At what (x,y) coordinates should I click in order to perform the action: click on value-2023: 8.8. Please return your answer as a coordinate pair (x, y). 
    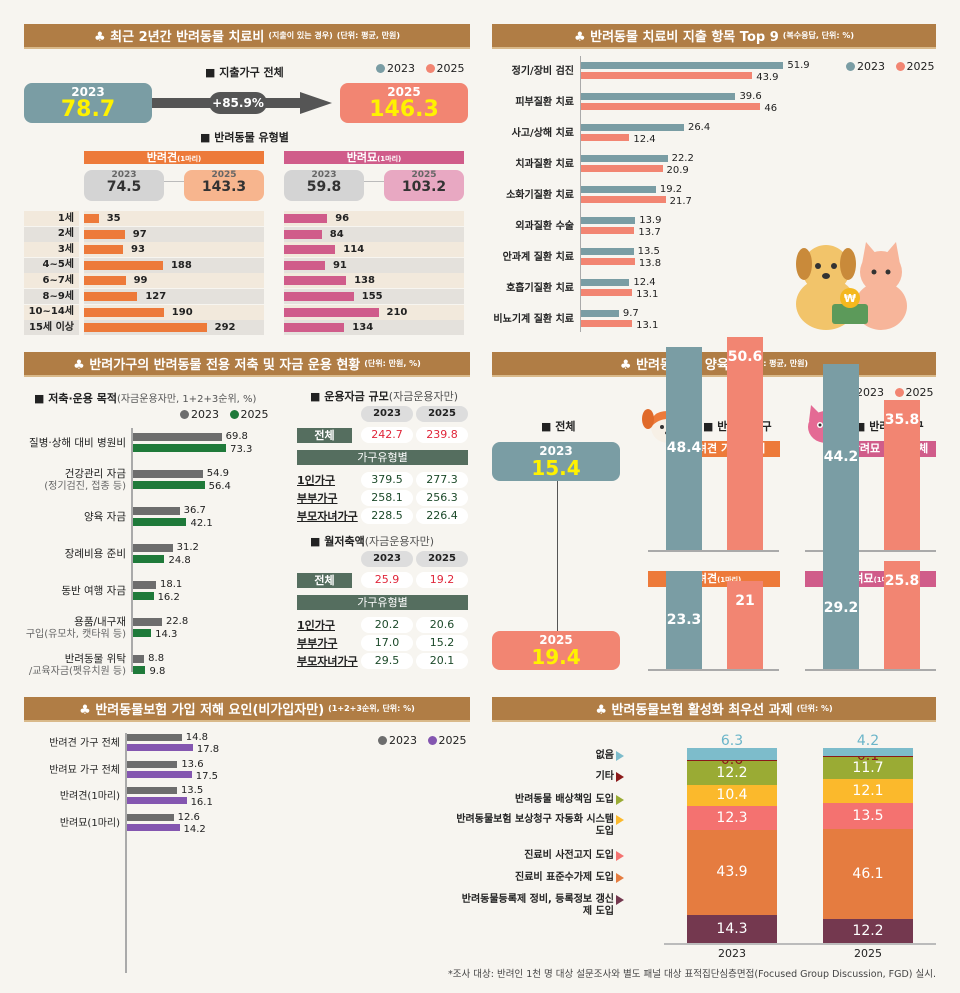
    Looking at the image, I should click on (156, 658).